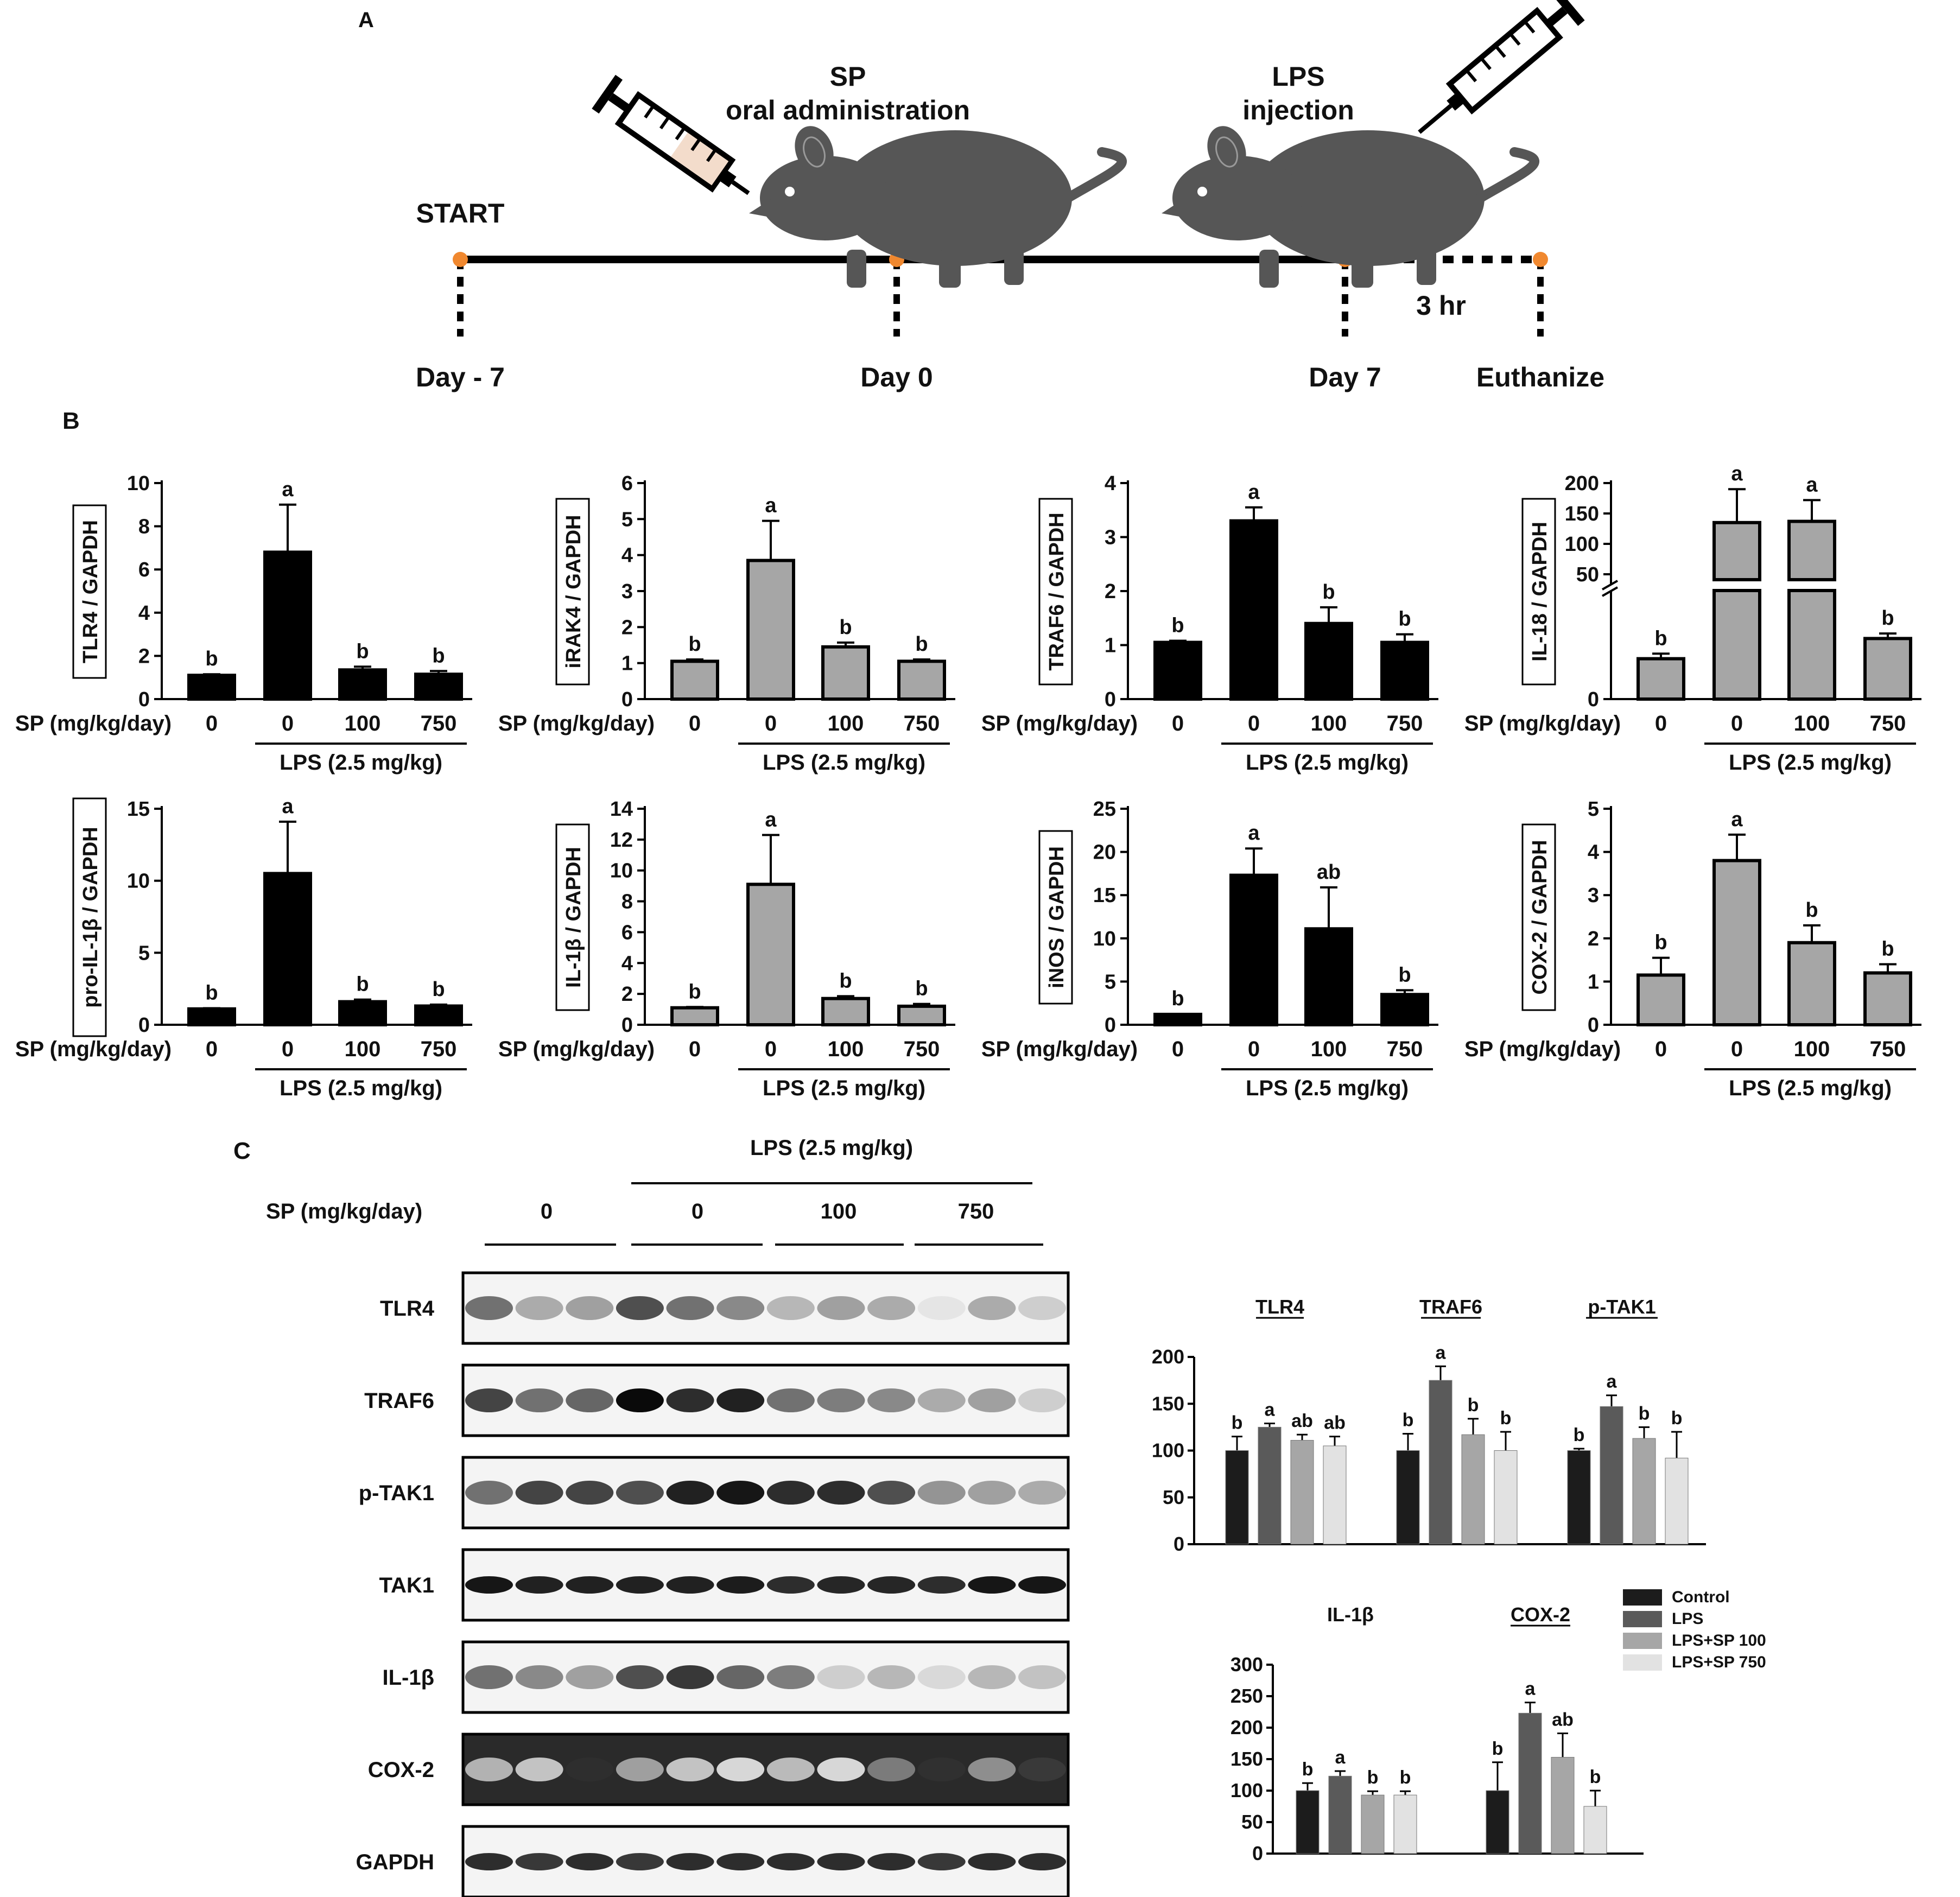 Image resolution: width=1960 pixels, height=1897 pixels. Describe the element at coordinates (1252, 1822) in the screenshot. I see `y-tick-label: 50` at that location.